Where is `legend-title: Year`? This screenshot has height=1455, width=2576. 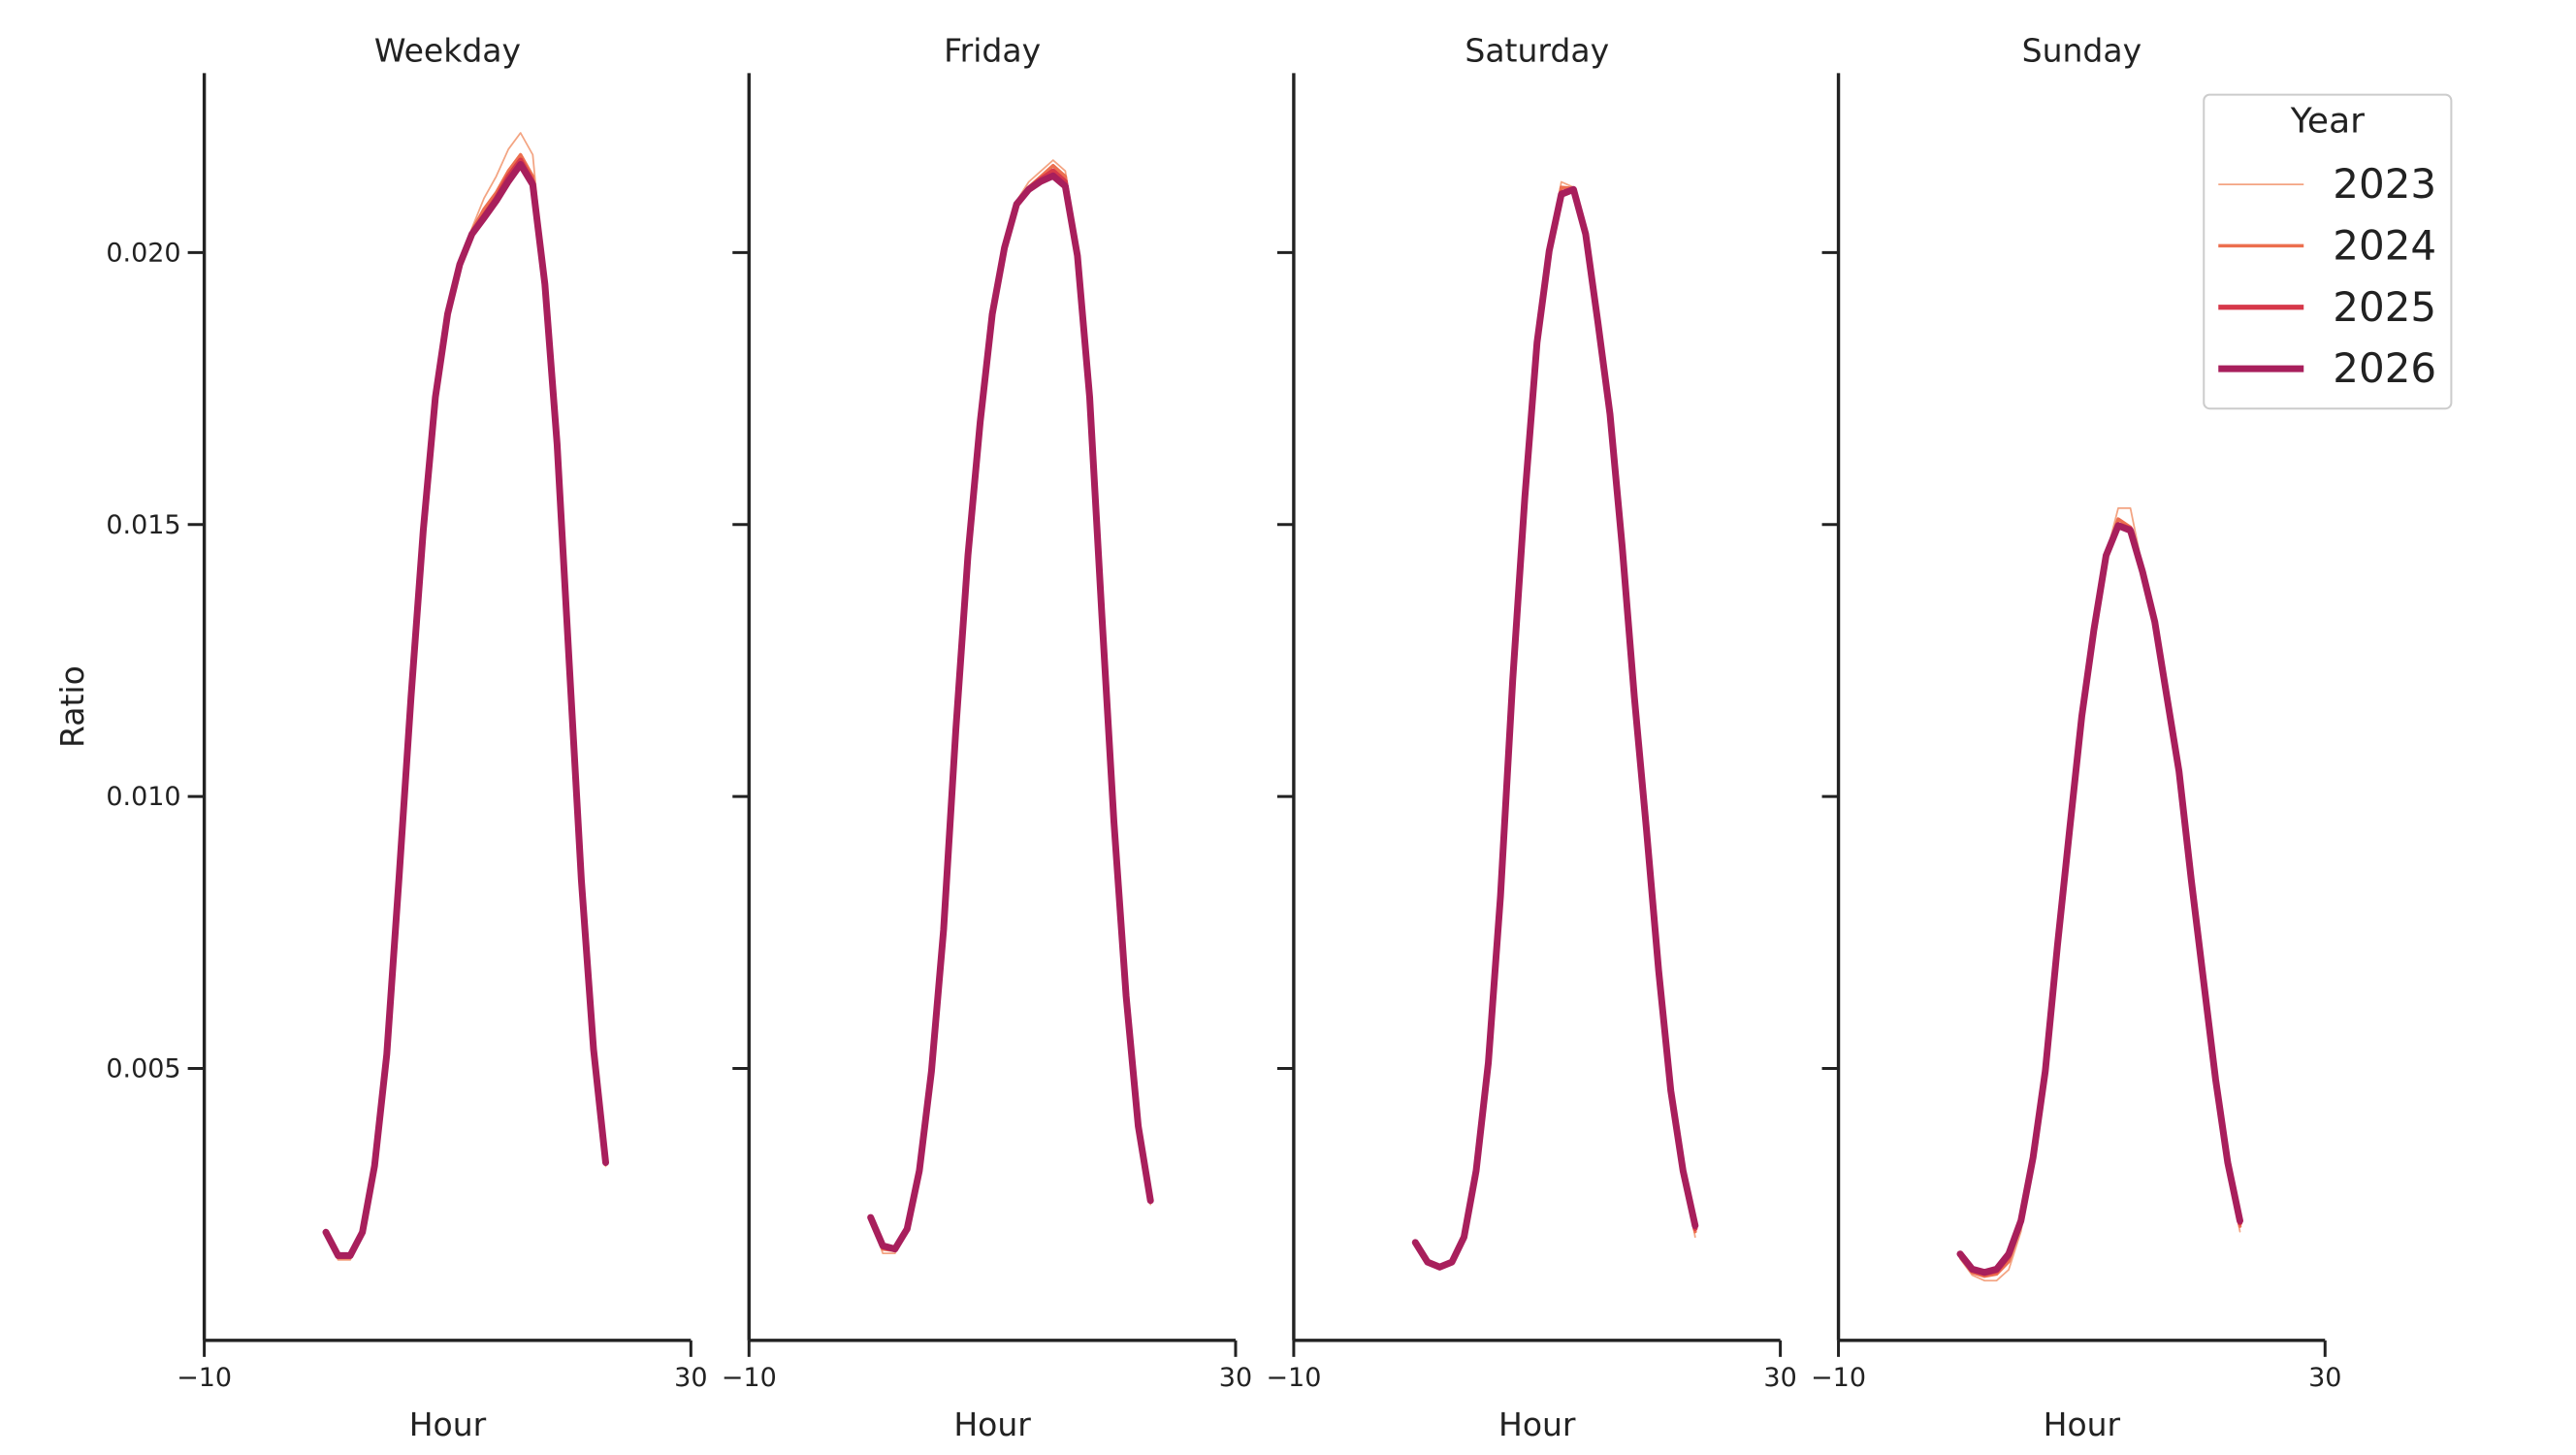
legend-title: Year is located at coordinates (2327, 122).